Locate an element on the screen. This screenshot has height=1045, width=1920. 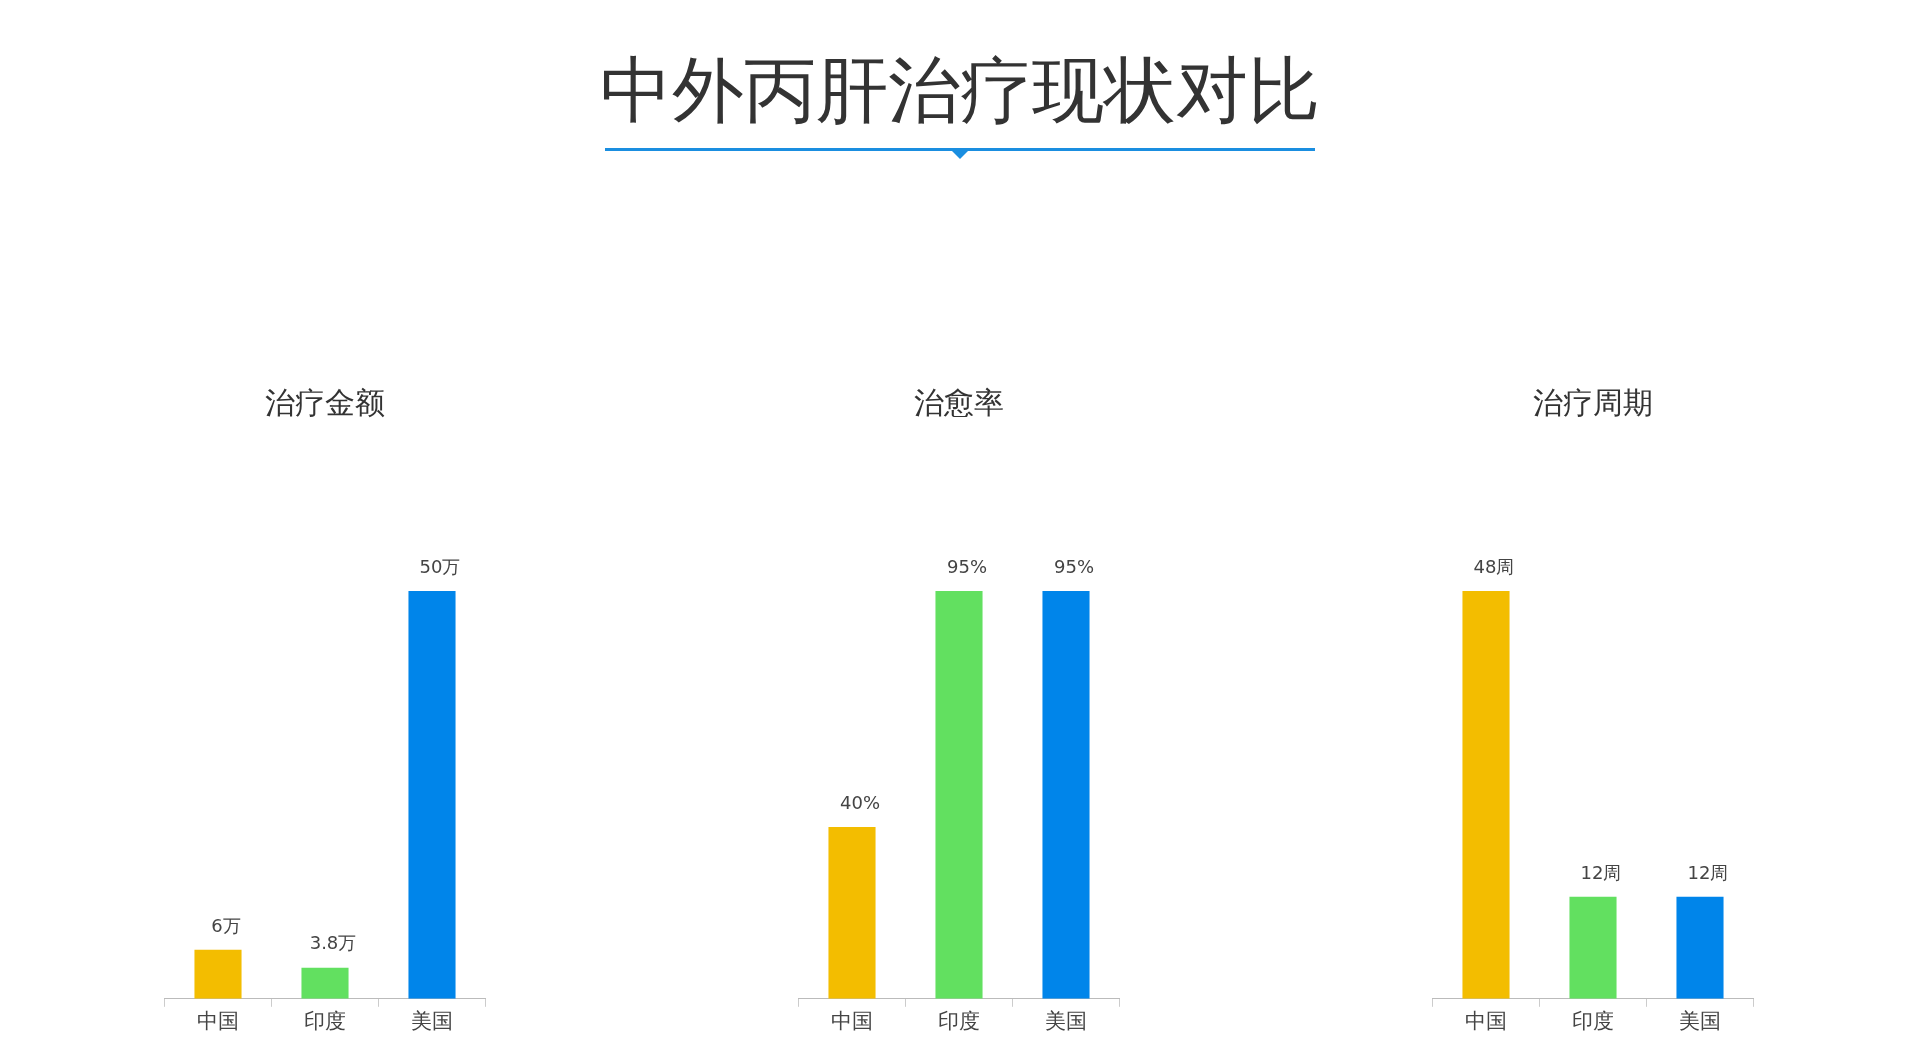
chart-subtitle: 治疗周期 is located at coordinates (1593, 403).